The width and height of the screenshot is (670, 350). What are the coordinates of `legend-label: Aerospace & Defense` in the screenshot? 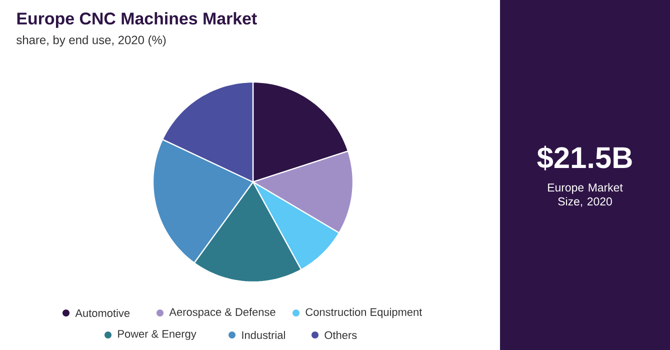 It's located at (222, 313).